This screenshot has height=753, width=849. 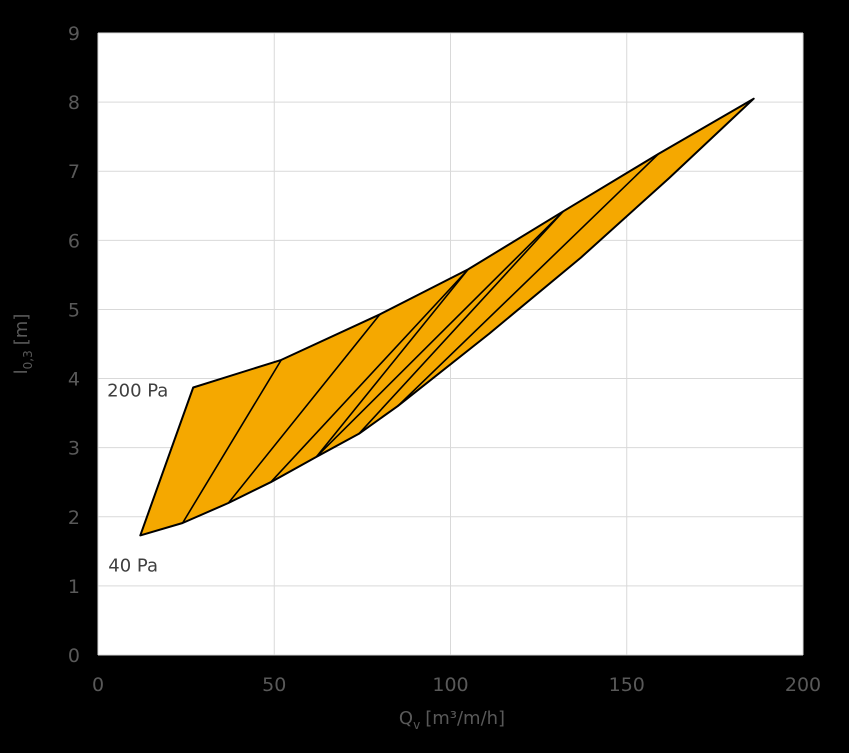 What do you see at coordinates (98, 685) in the screenshot?
I see `x-tick-label: 0` at bounding box center [98, 685].